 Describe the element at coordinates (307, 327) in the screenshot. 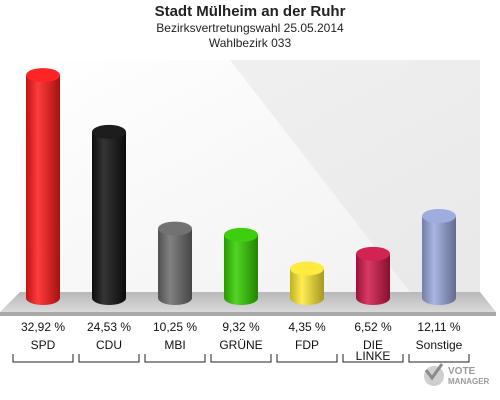

I see `value-label: 4,35 %` at that location.